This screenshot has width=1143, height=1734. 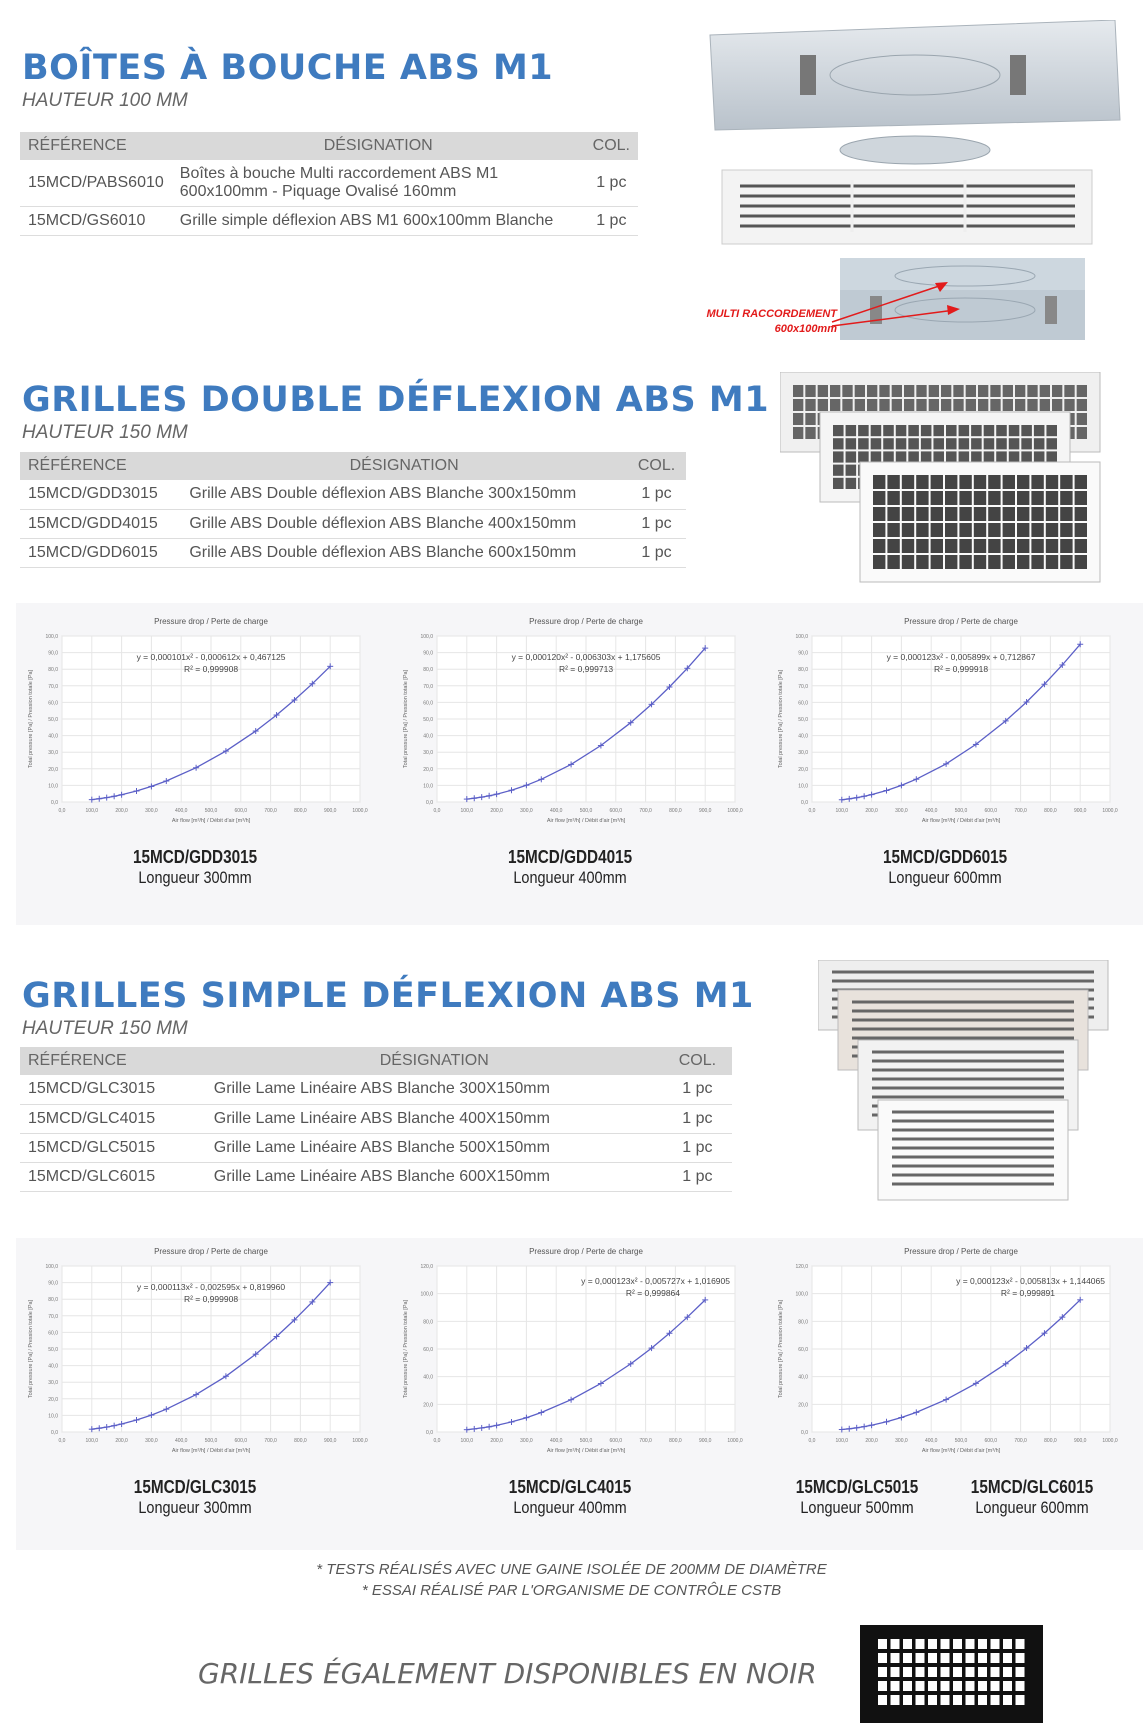 I want to click on annotation-line: MULTI RACCORDEMENT, so click(x=771, y=314).